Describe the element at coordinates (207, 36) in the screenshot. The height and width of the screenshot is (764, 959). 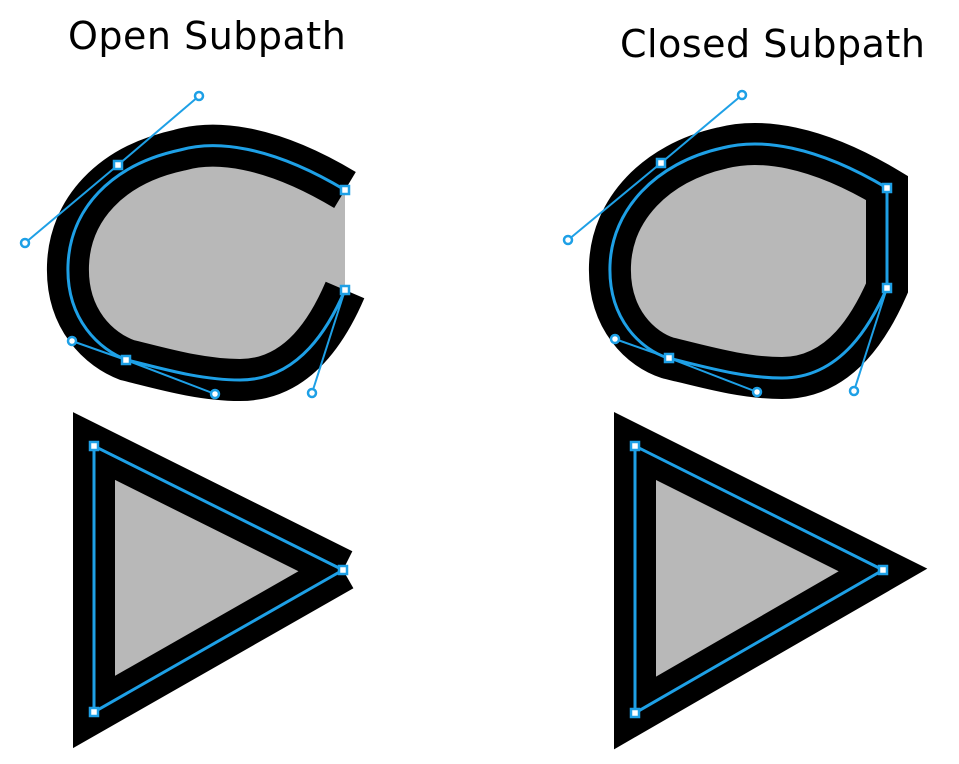
I see `open-subpath-title: Open Subpath` at that location.